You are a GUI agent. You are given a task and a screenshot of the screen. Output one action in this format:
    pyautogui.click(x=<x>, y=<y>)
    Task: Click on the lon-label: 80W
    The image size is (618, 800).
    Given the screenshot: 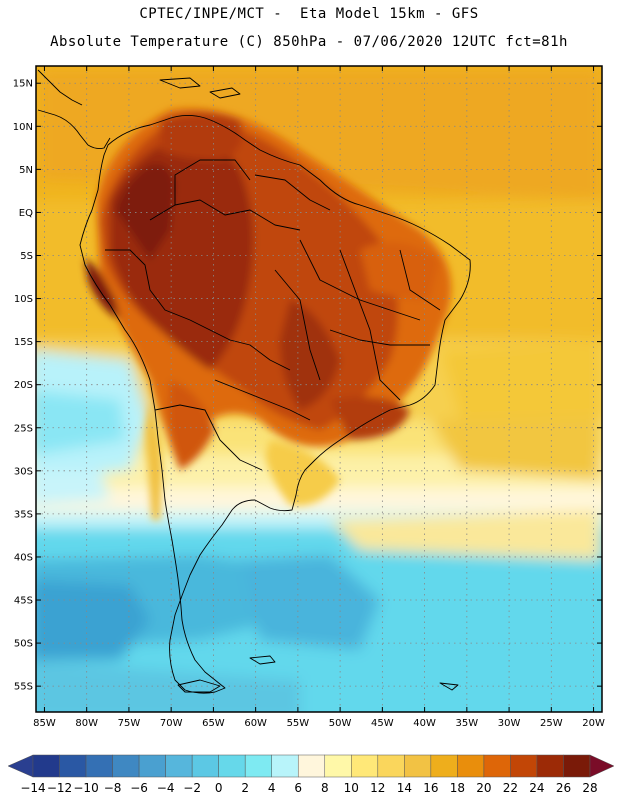 What is the action you would take?
    pyautogui.click(x=86, y=723)
    